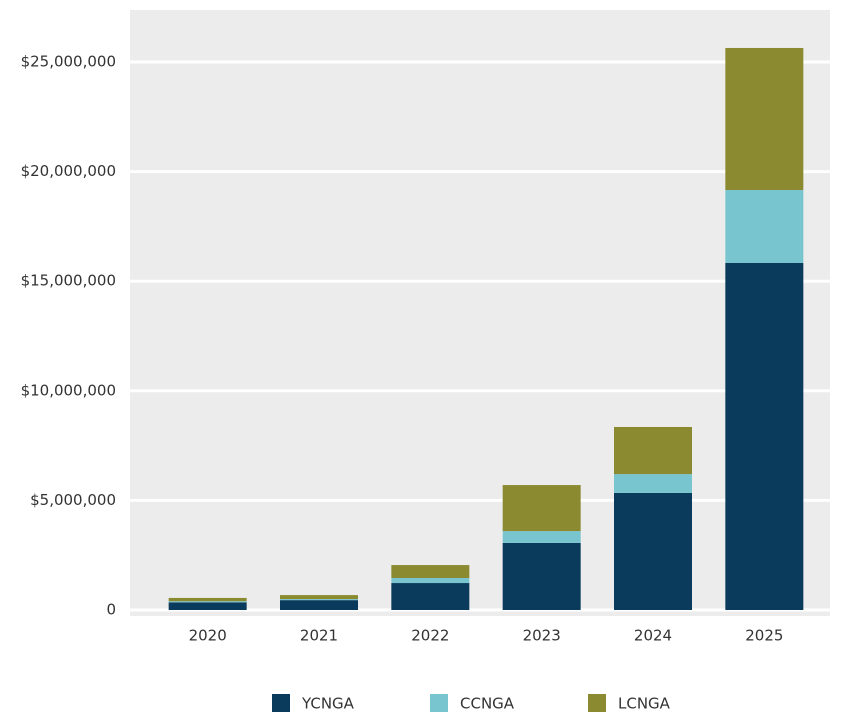 This screenshot has height=713, width=846. What do you see at coordinates (73, 500) in the screenshot?
I see `y-tick-label: $5,000,000` at bounding box center [73, 500].